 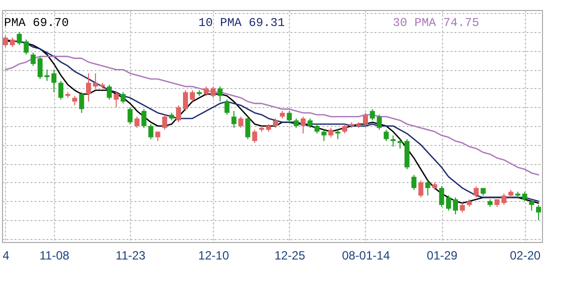 What do you see at coordinates (131, 255) in the screenshot?
I see `x-tick-label: 11-23` at bounding box center [131, 255].